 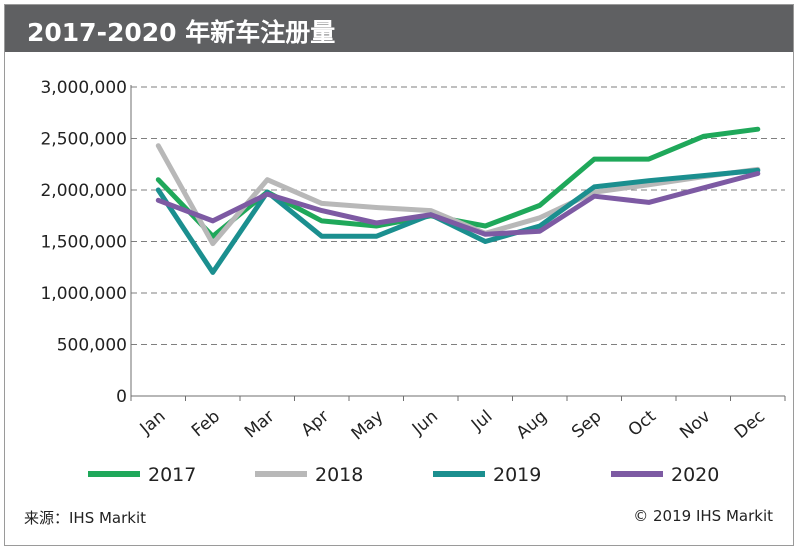 I want to click on legend-label-2017: 2017, so click(x=172, y=475).